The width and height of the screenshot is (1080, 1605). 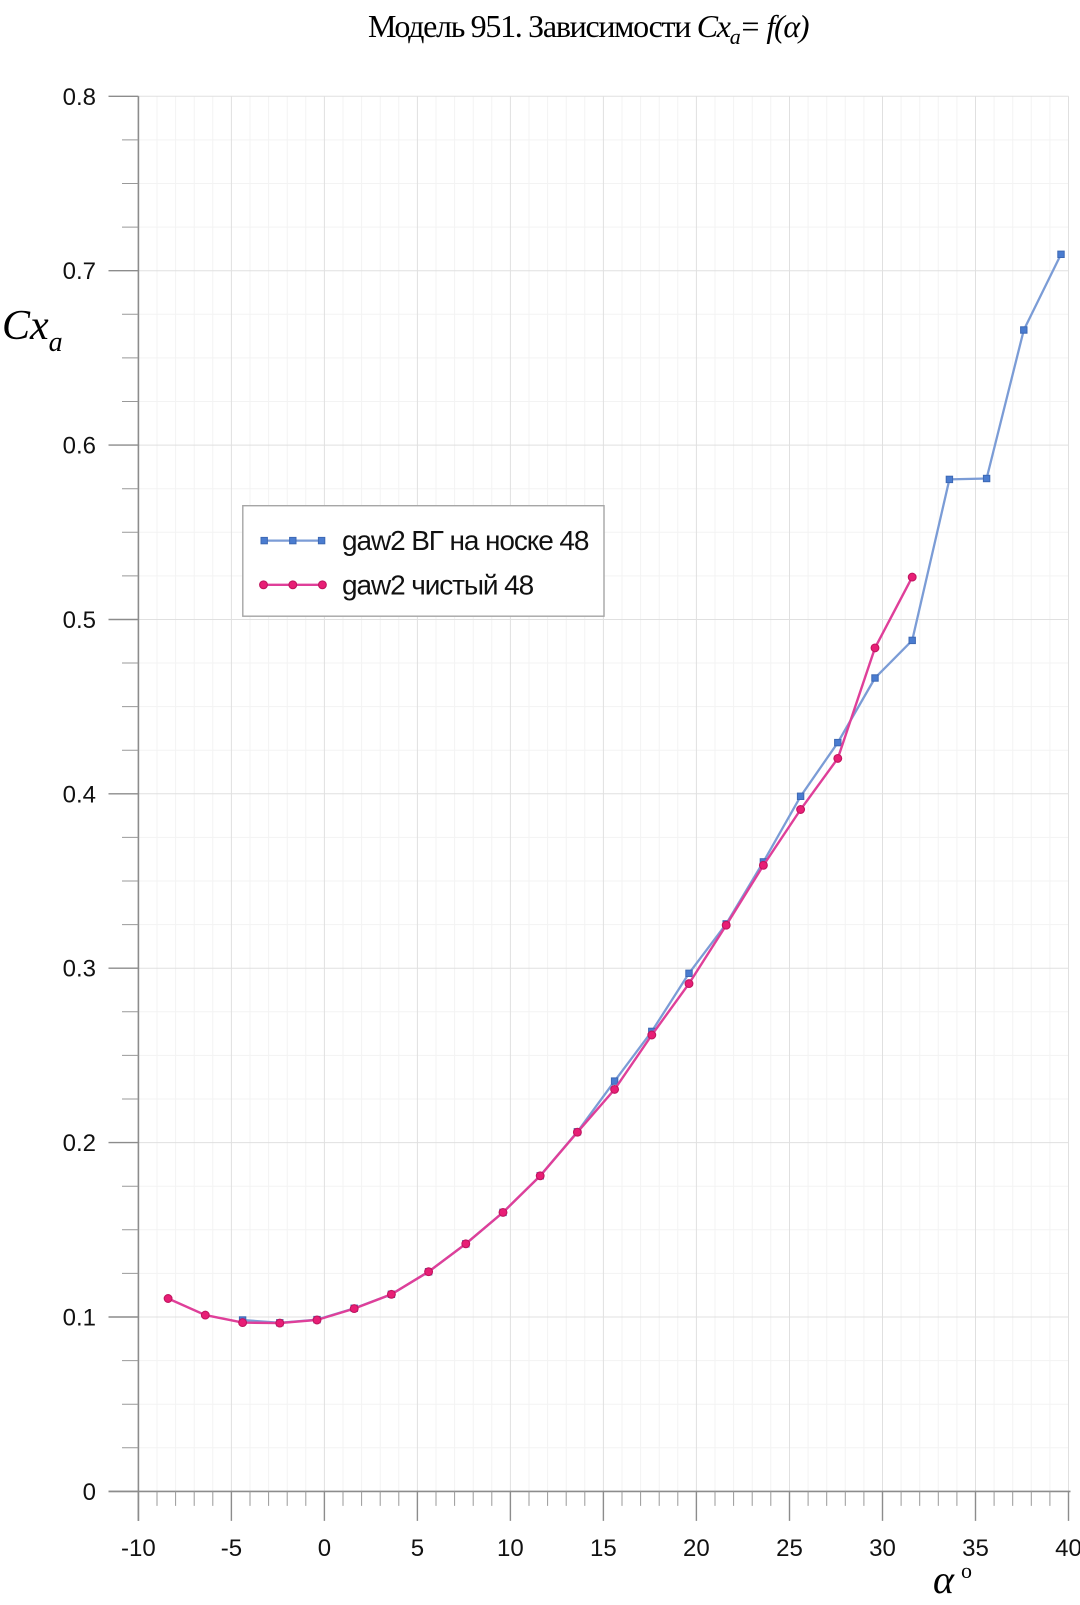 What do you see at coordinates (79, 969) in the screenshot?
I see `svg-text: 0.3` at bounding box center [79, 969].